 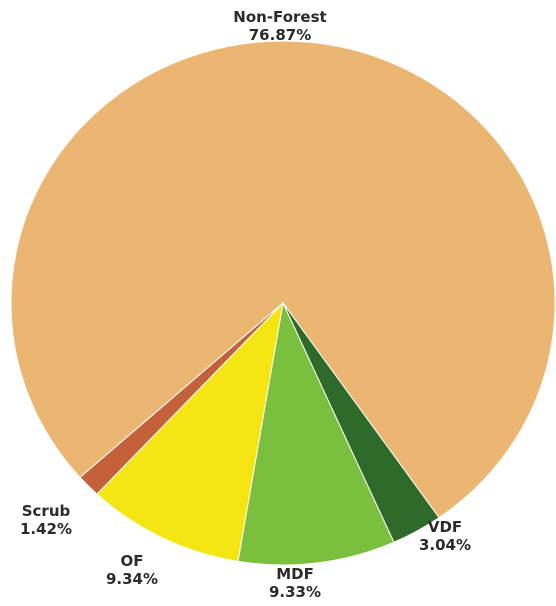 What do you see at coordinates (46, 511) in the screenshot?
I see `label-scrub-name: Scrub` at bounding box center [46, 511].